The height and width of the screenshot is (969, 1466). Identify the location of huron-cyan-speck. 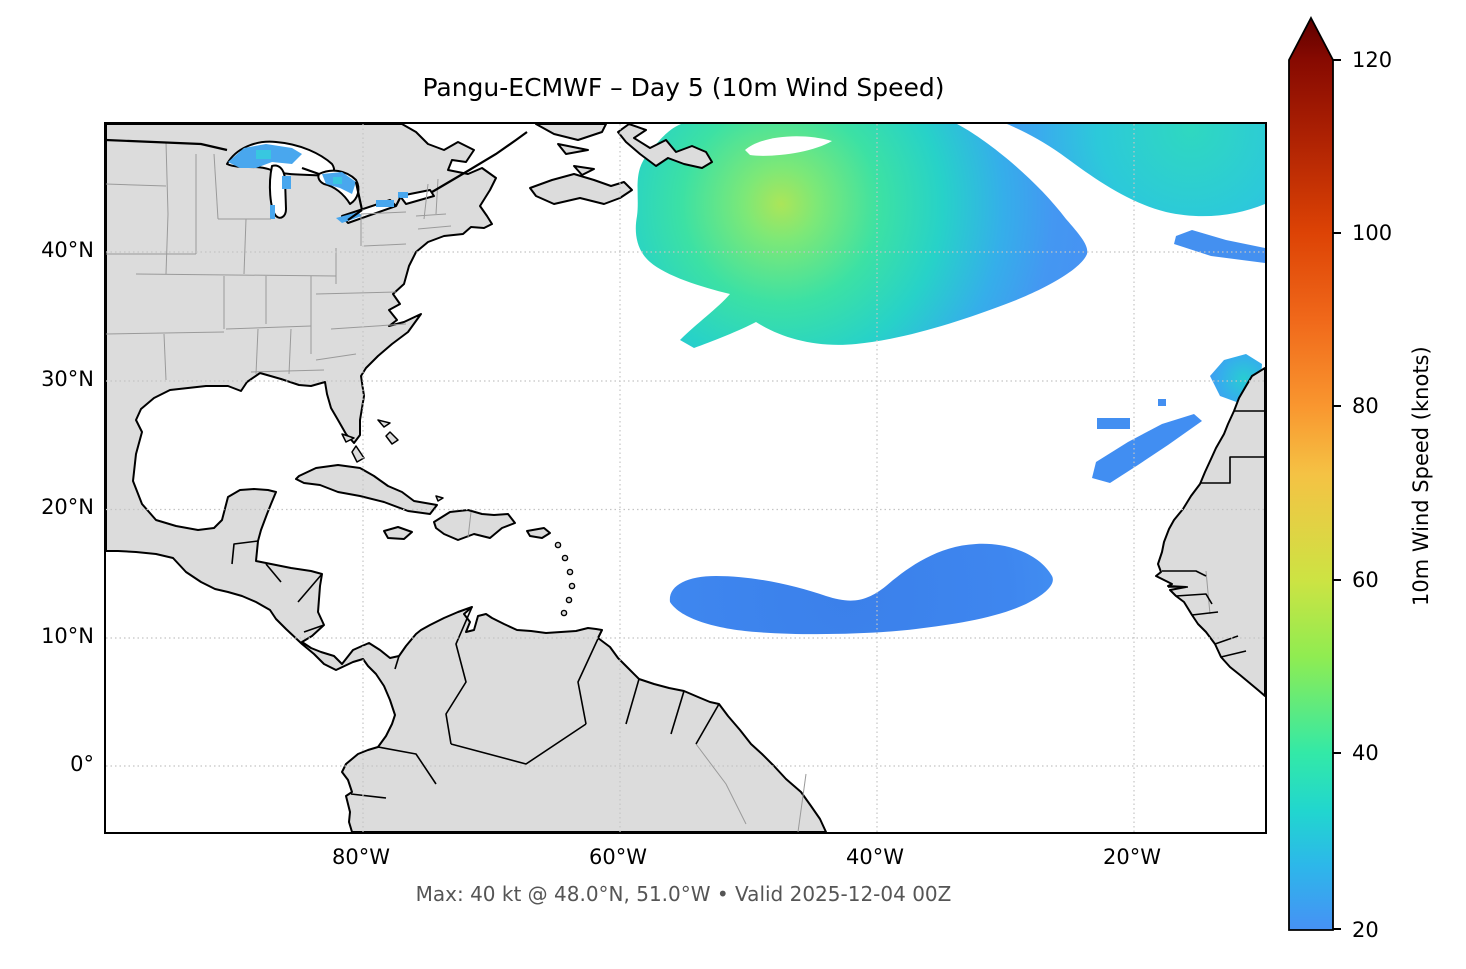
(337, 180).